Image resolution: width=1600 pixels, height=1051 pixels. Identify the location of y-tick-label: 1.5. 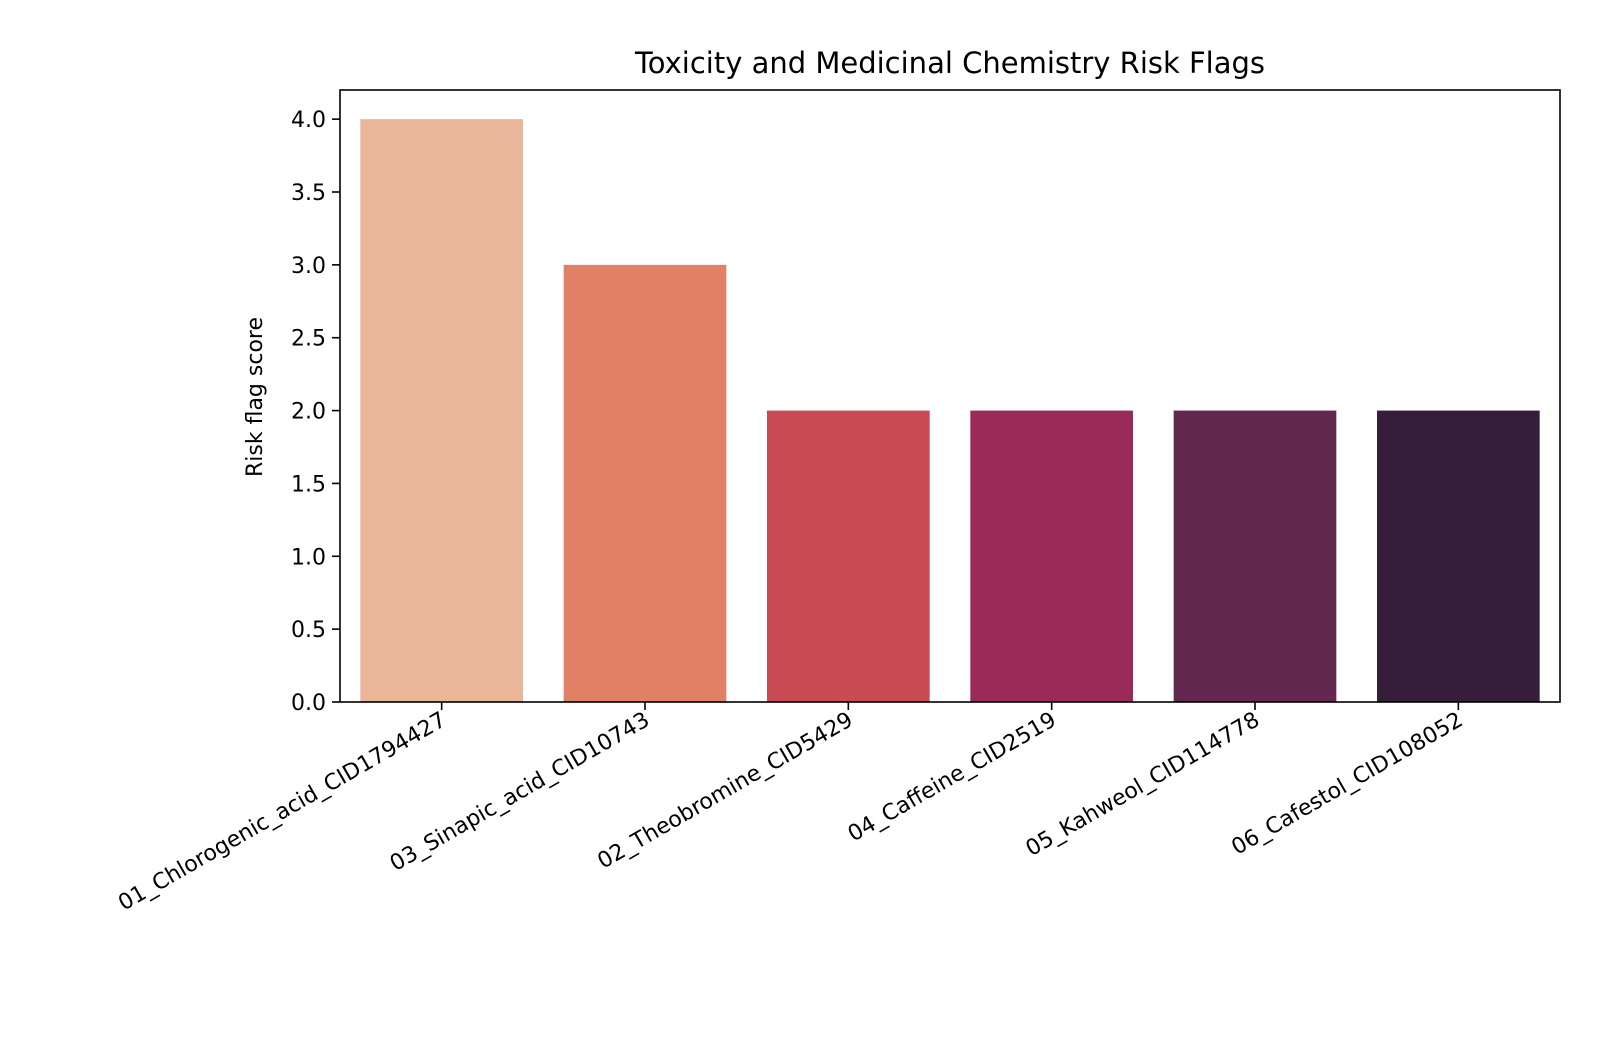
(308, 484).